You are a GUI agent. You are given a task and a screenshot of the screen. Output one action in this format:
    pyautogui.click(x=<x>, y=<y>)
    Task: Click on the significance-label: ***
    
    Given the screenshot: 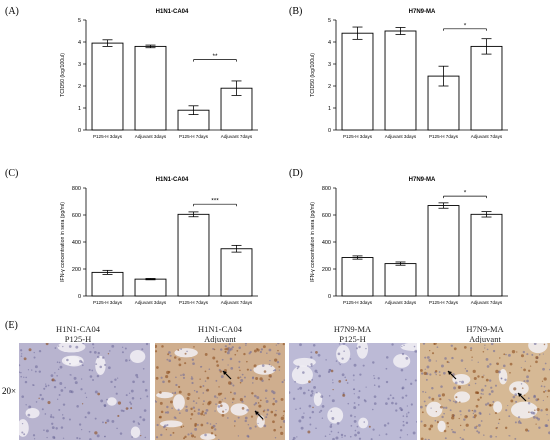 What is the action you would take?
    pyautogui.click(x=215, y=201)
    